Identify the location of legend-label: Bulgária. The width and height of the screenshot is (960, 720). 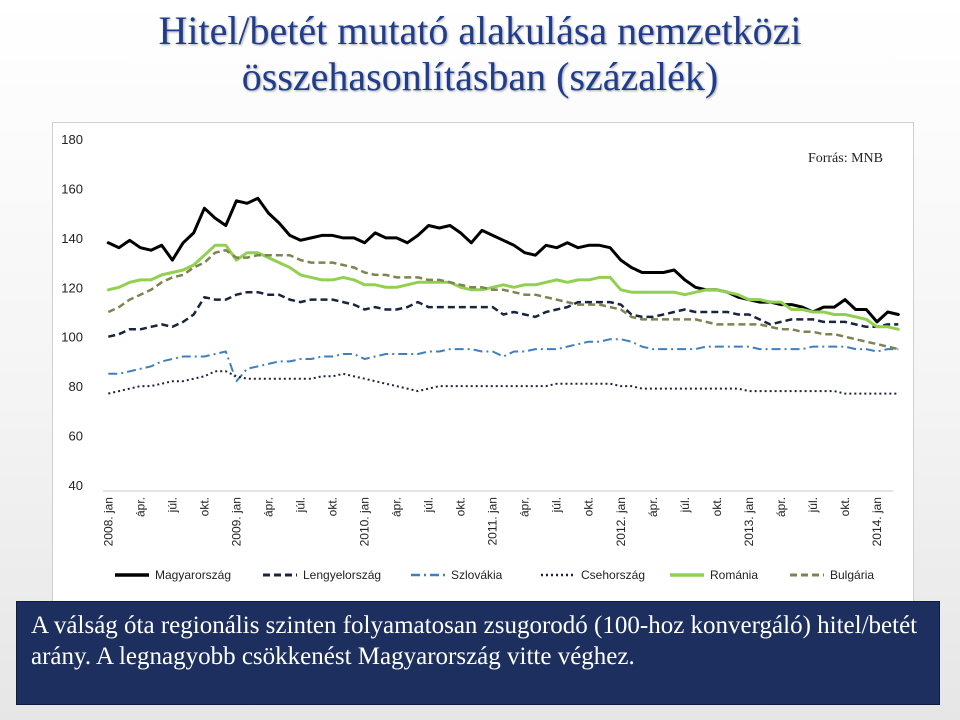
(852, 575).